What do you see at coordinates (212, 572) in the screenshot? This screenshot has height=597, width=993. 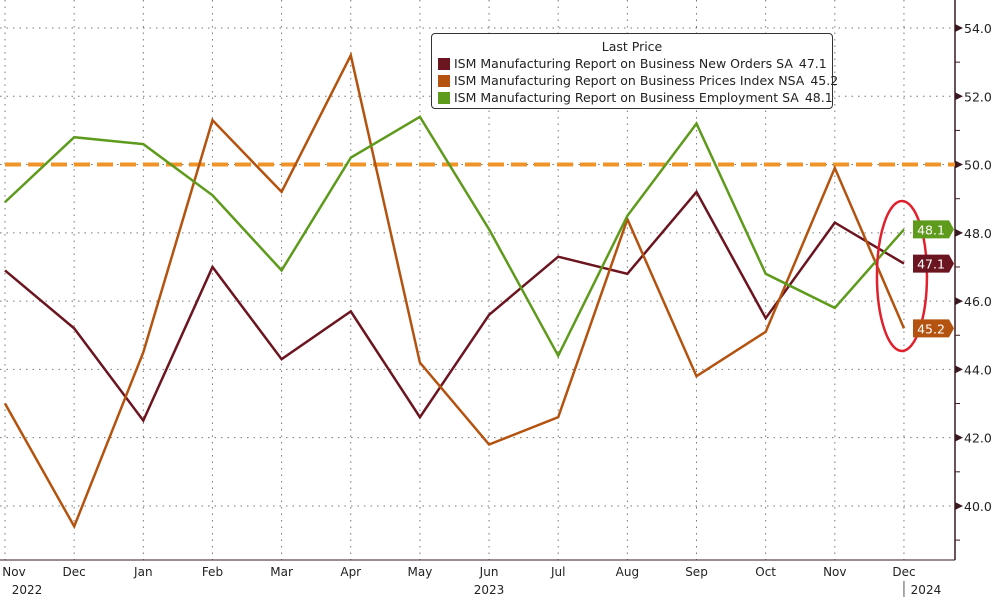 I see `x-tick-label: Feb` at bounding box center [212, 572].